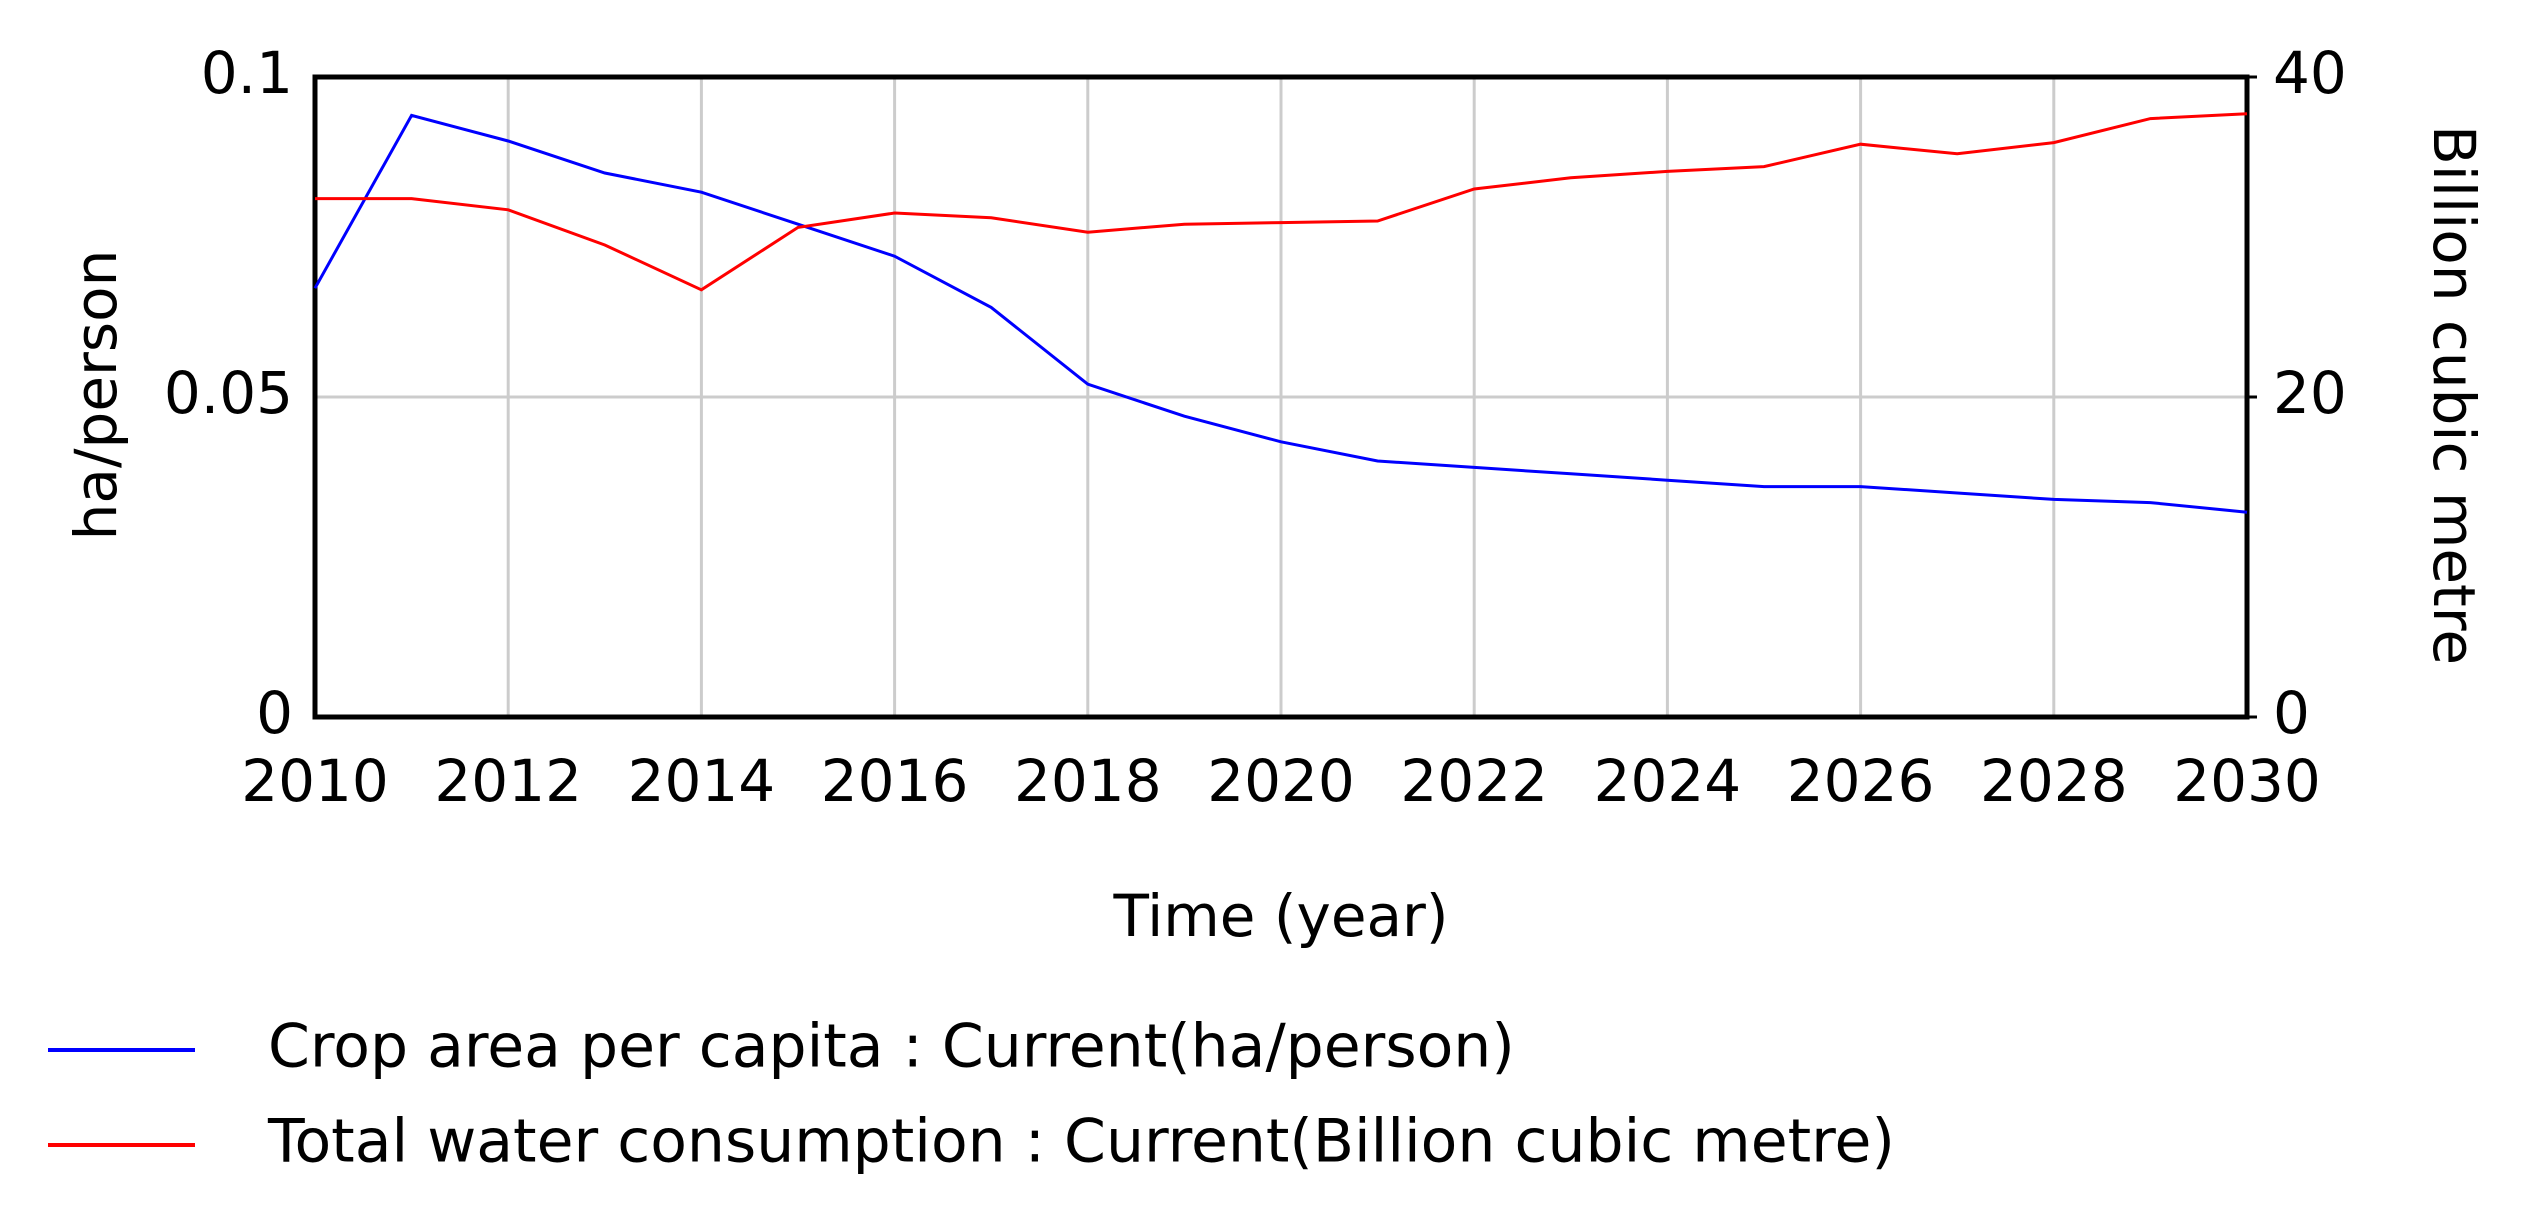 This screenshot has width=2539, height=1231. Describe the element at coordinates (2247, 781) in the screenshot. I see `x-tick-label: 2030` at that location.